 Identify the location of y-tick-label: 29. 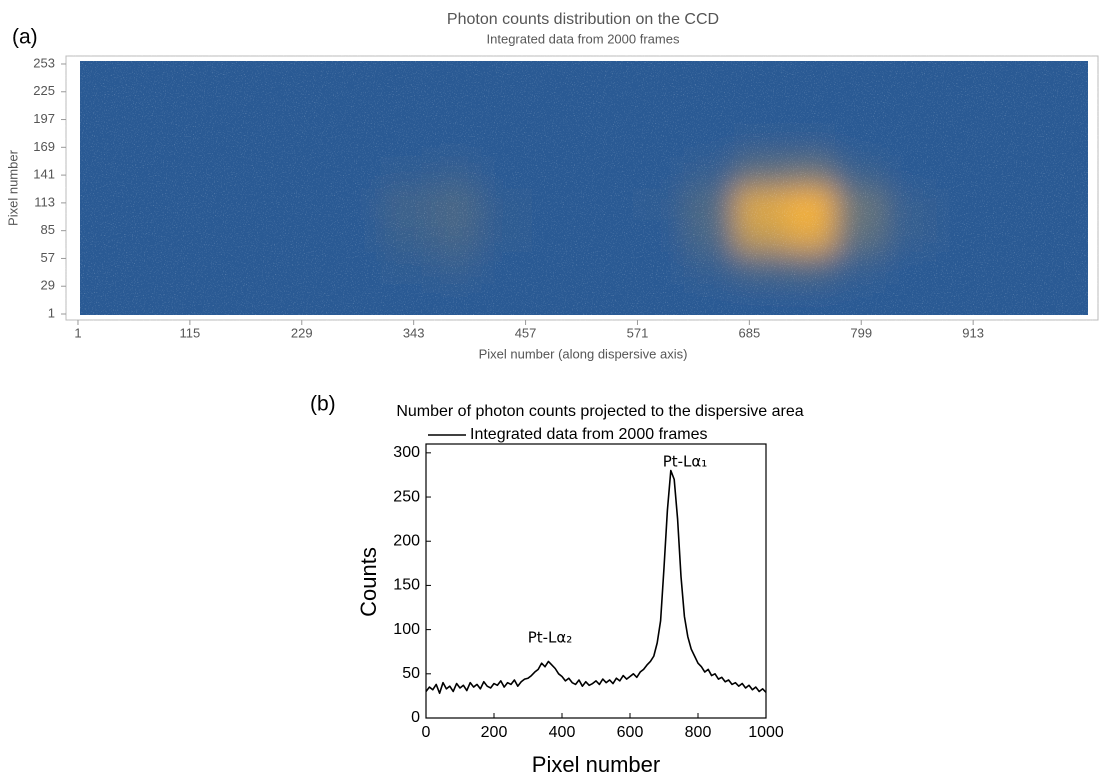
(48, 285).